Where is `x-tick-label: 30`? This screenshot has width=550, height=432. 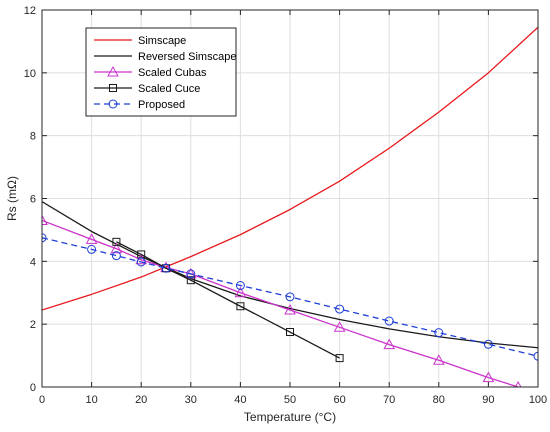
x-tick-label: 30 is located at coordinates (191, 400).